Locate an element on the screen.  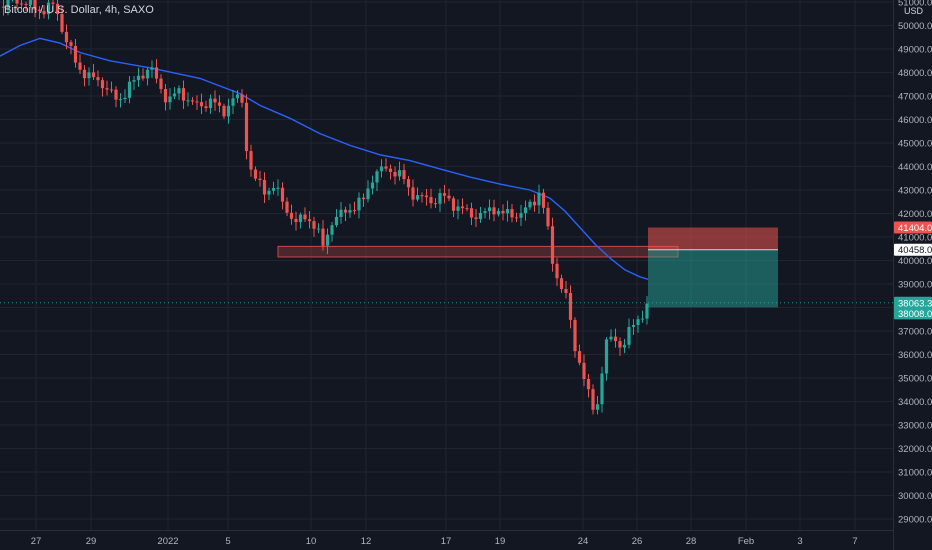
symbol-title: Bitcoin / U.S. Dollar, 4h, SAXO is located at coordinates (79, 10).